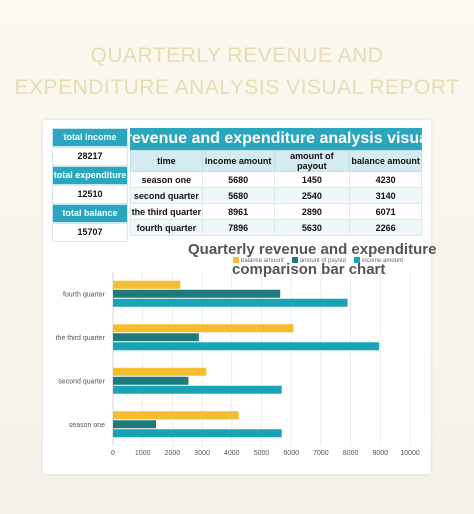 This screenshot has height=514, width=474. Describe the element at coordinates (238, 227) in the screenshot. I see `table-cell: 7896` at that location.